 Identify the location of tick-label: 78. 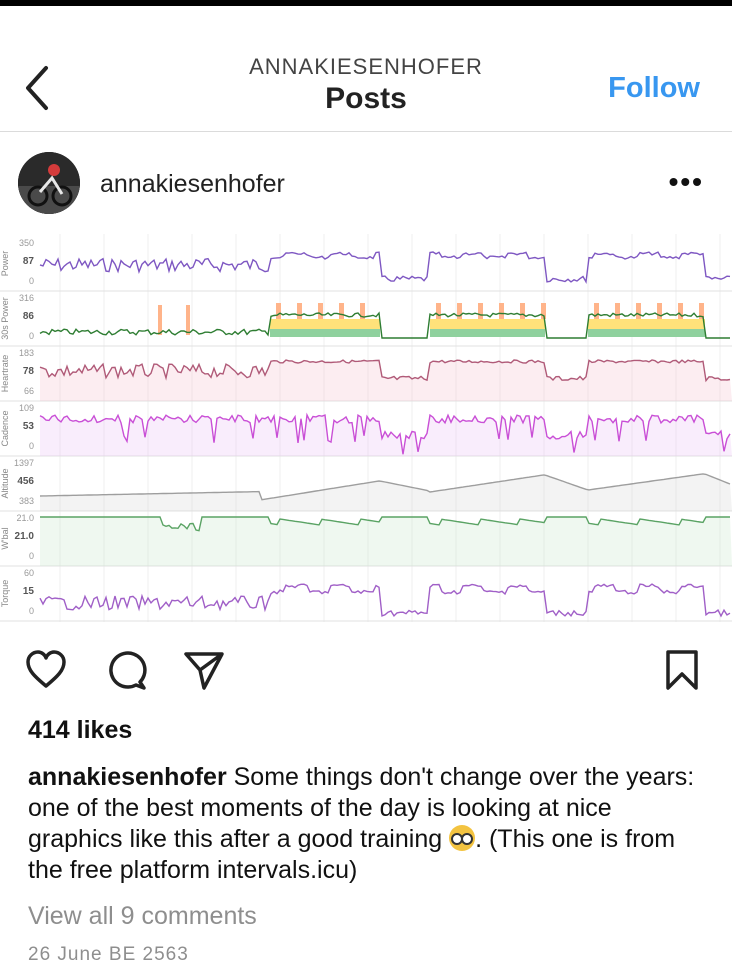
(29, 371).